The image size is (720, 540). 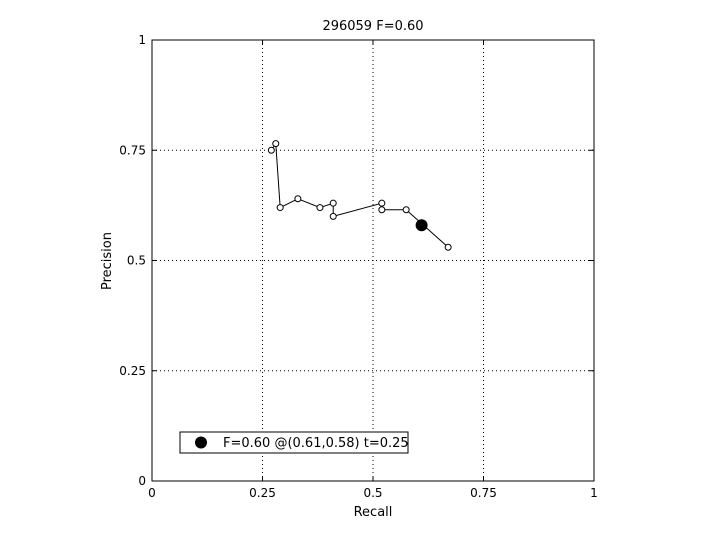 I want to click on data-series, so click(x=359, y=195).